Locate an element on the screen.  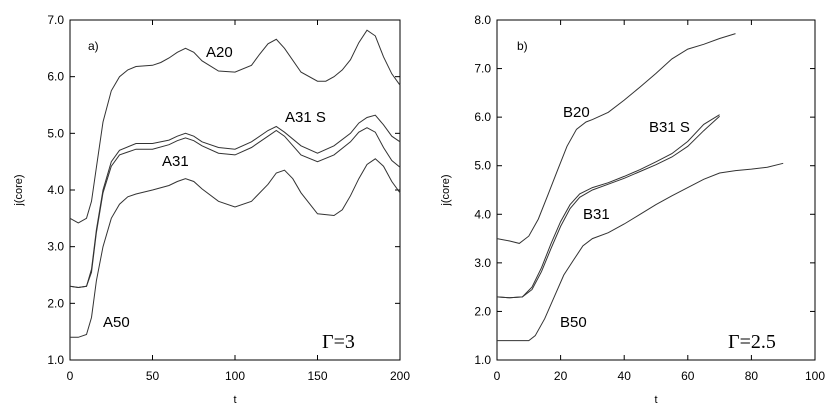
series-label-a50: A50 is located at coordinates (116, 322).